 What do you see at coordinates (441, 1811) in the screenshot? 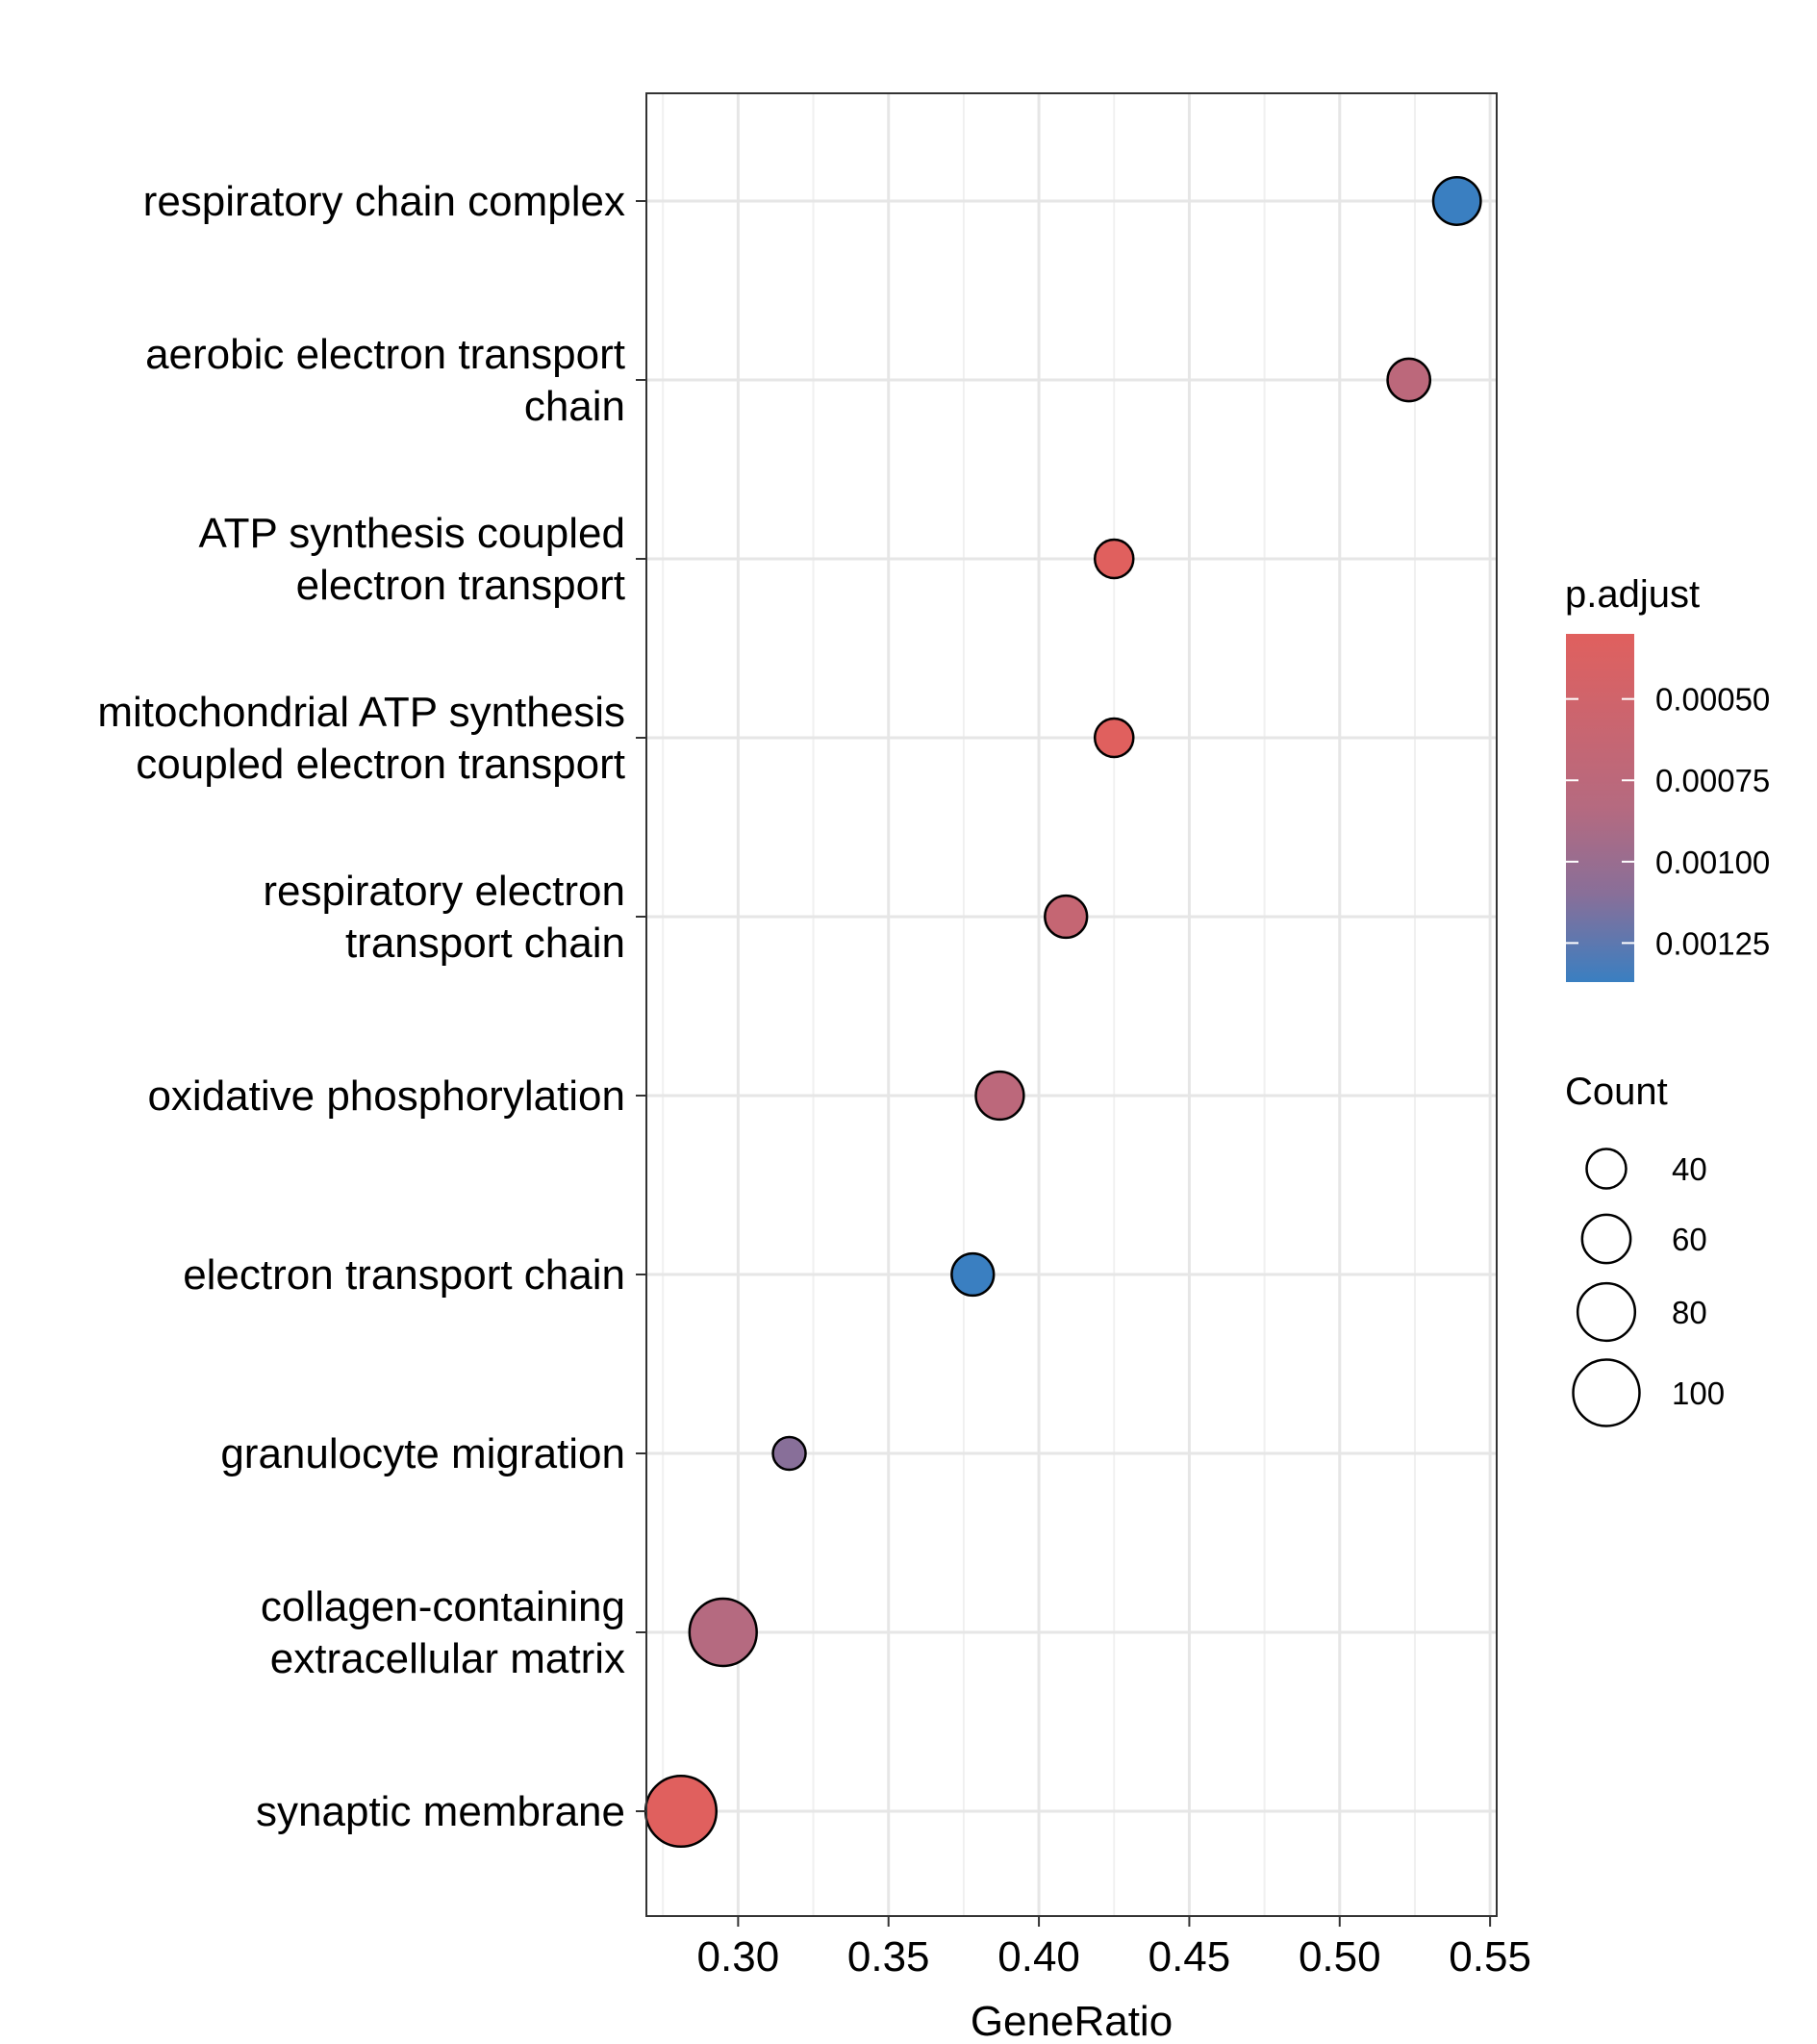
I see `category-label: synaptic membrane` at bounding box center [441, 1811].